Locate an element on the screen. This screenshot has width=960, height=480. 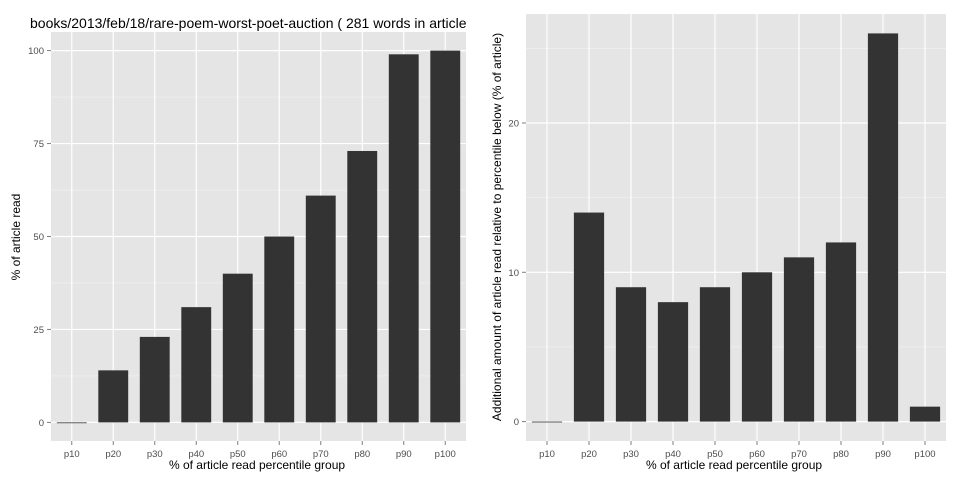
y-tick-label: 100 is located at coordinates (36, 51).